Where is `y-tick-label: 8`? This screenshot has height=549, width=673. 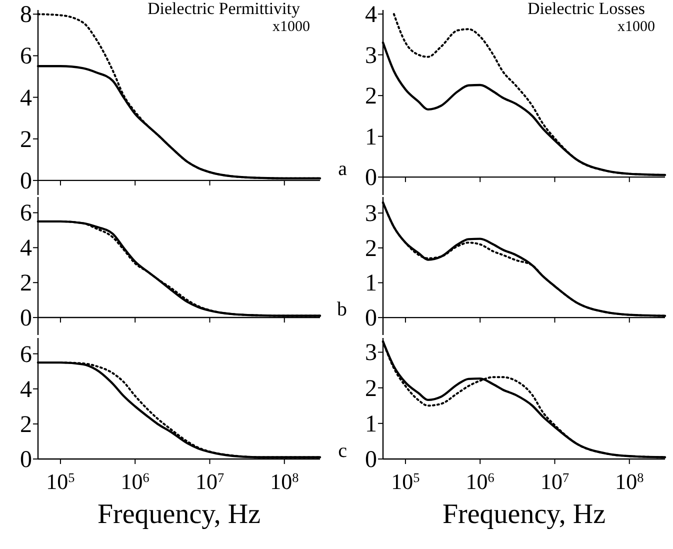
y-tick-label: 8 is located at coordinates (26, 15).